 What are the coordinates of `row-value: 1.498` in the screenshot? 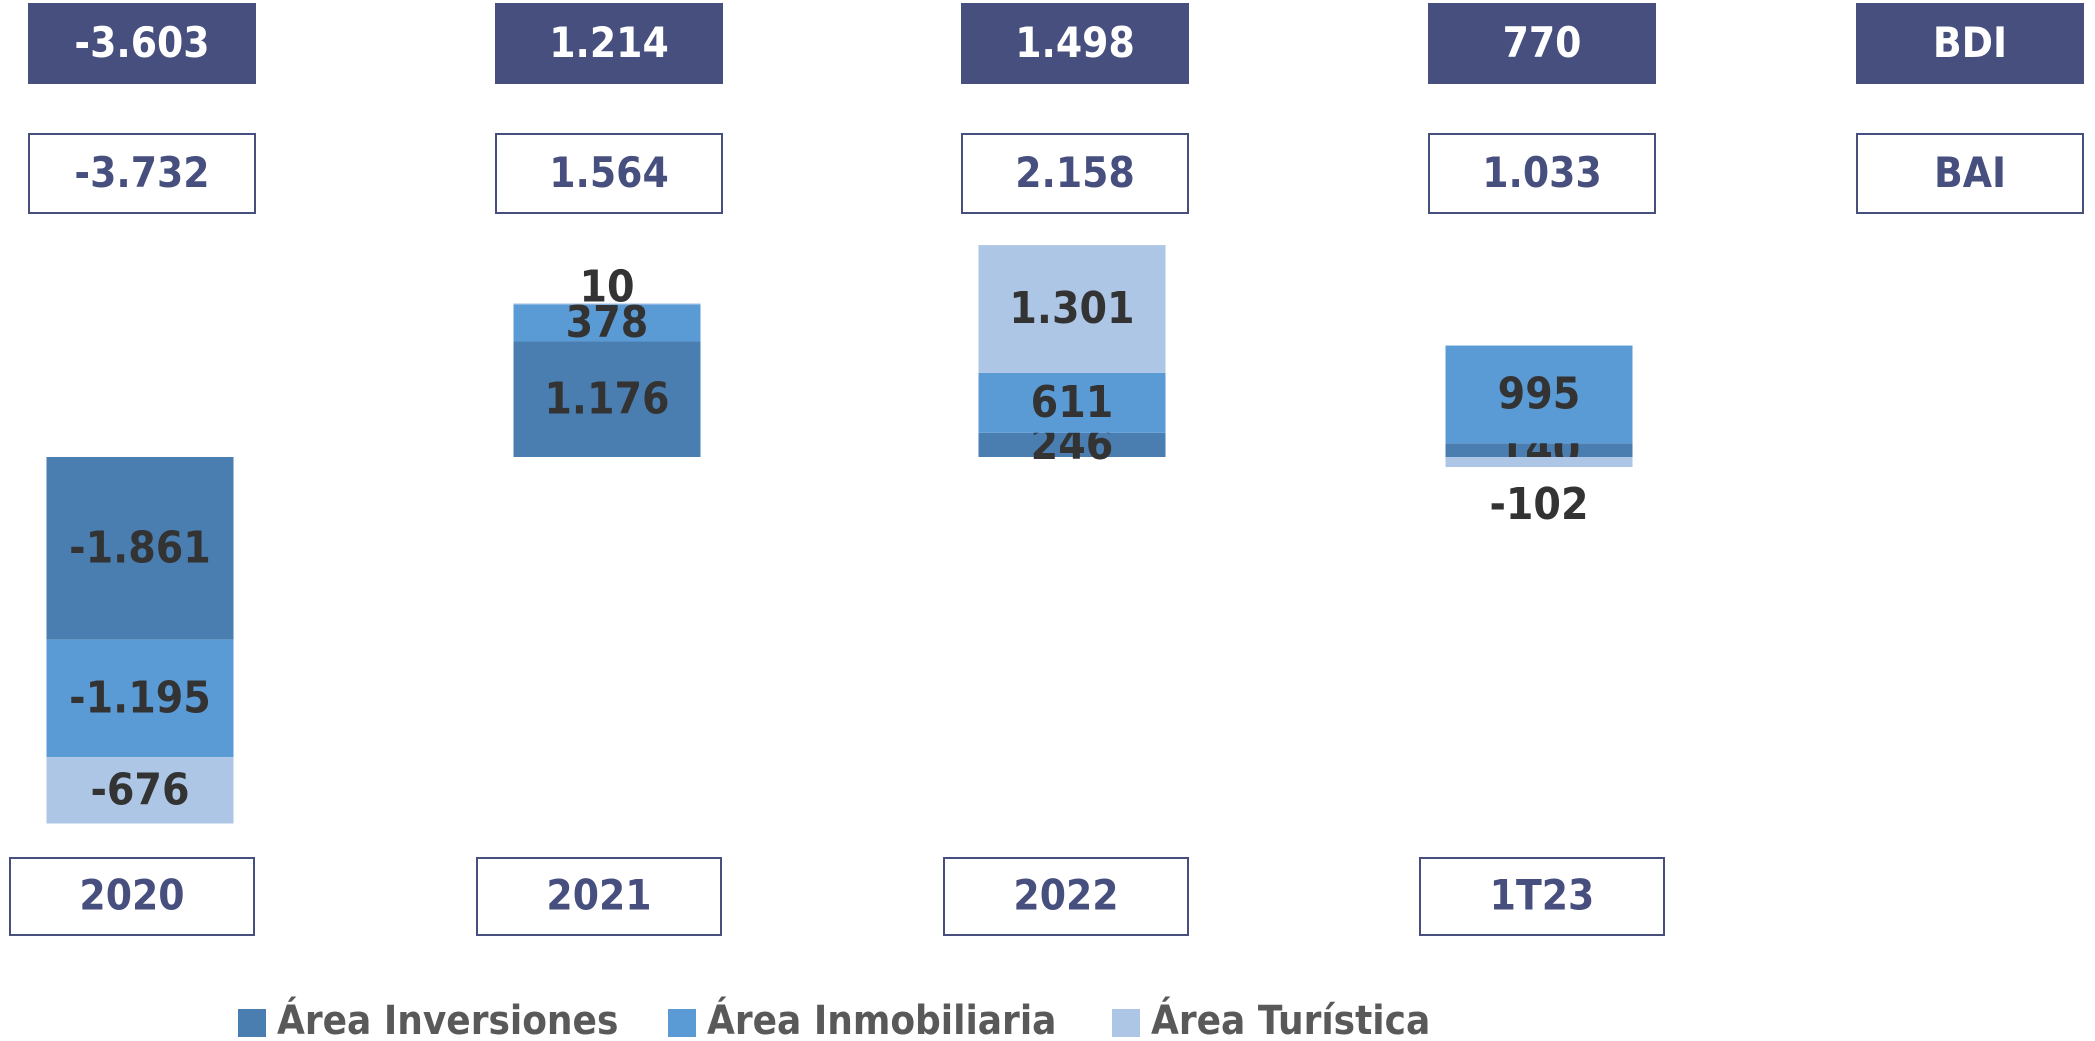 It's located at (1075, 42).